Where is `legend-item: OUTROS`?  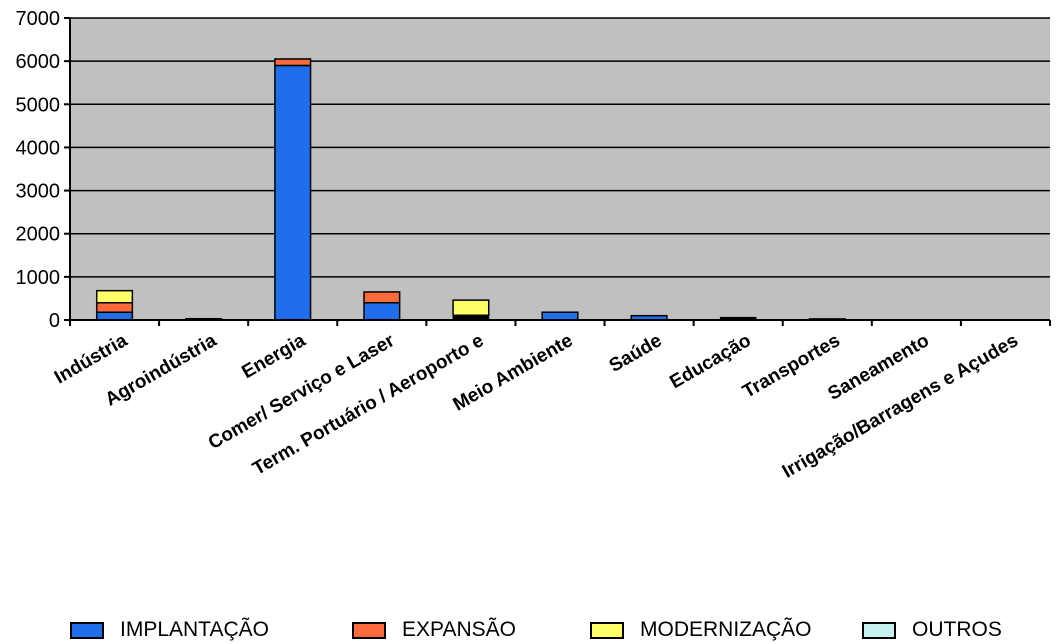
legend-item: OUTROS is located at coordinates (932, 630).